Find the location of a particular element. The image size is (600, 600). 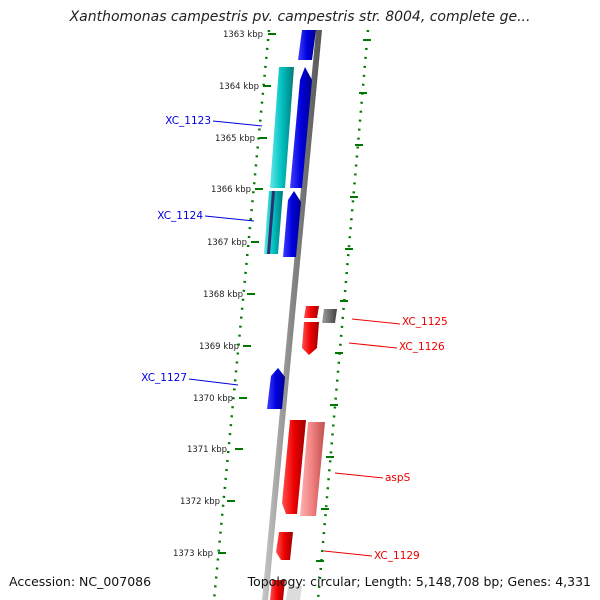

gene-feature-aspS-paralog is located at coordinates (312, 469).